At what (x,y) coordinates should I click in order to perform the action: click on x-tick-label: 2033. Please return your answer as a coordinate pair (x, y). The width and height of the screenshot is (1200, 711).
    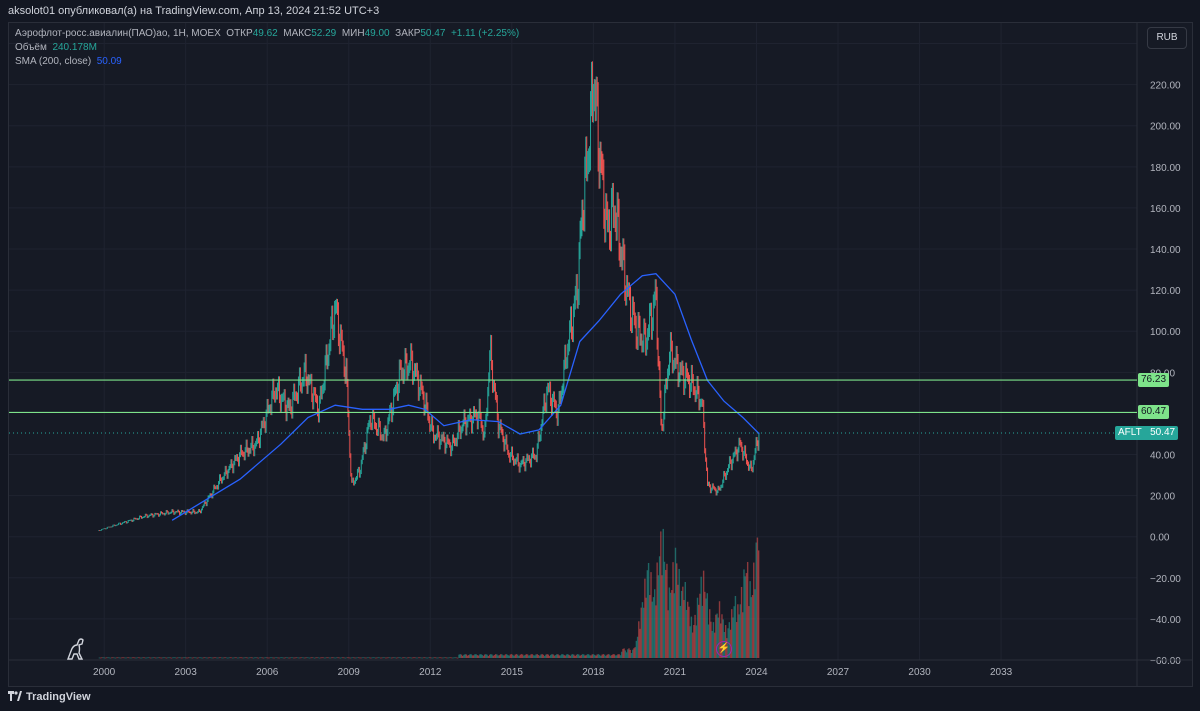
    Looking at the image, I should click on (1001, 672).